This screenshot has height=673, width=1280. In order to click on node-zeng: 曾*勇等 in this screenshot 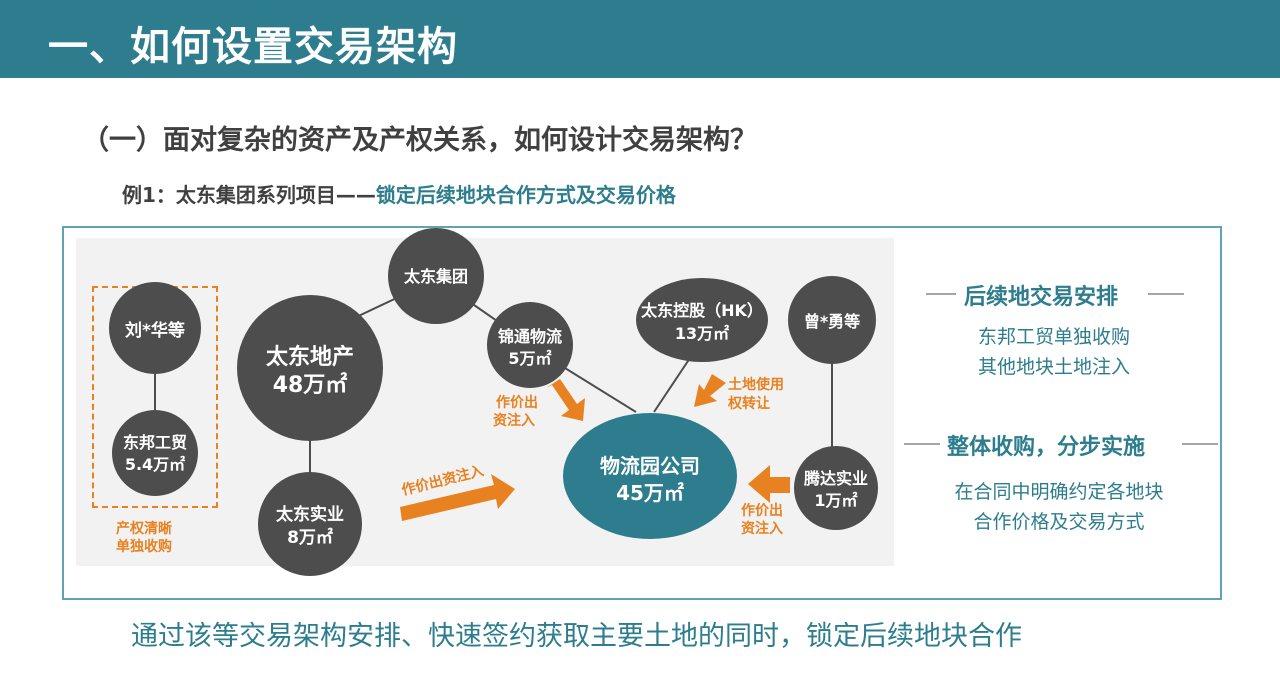, I will do `click(832, 320)`.